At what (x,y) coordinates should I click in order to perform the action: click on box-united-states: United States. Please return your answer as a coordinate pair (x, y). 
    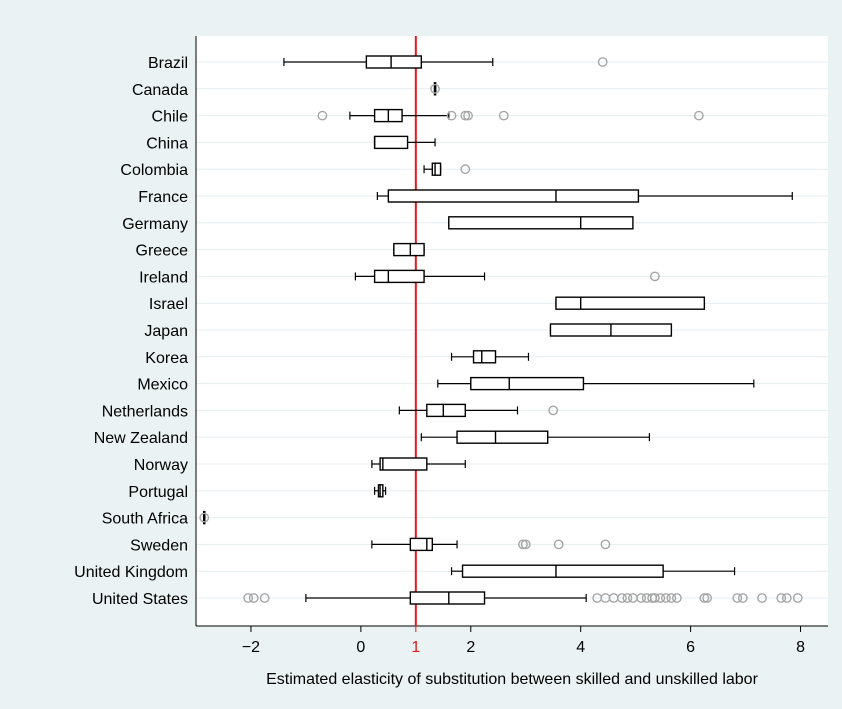
    Looking at the image, I should click on (447, 599).